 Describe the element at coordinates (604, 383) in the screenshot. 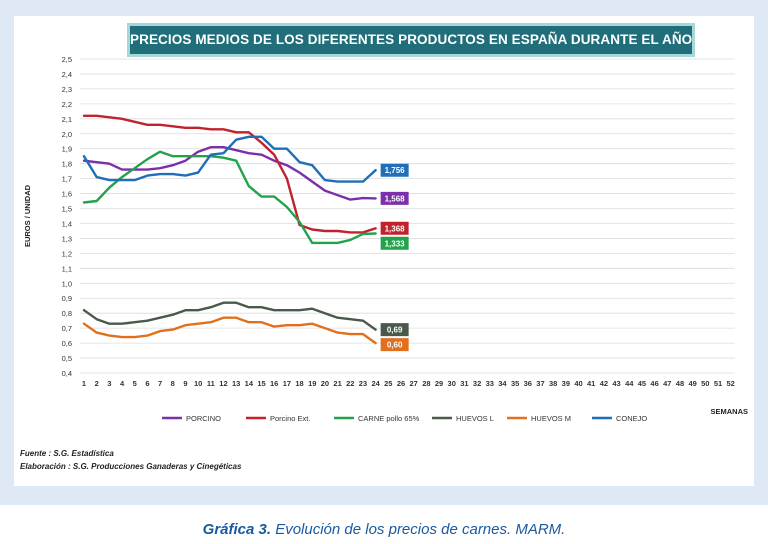

I see `x-tick-label: 42` at that location.